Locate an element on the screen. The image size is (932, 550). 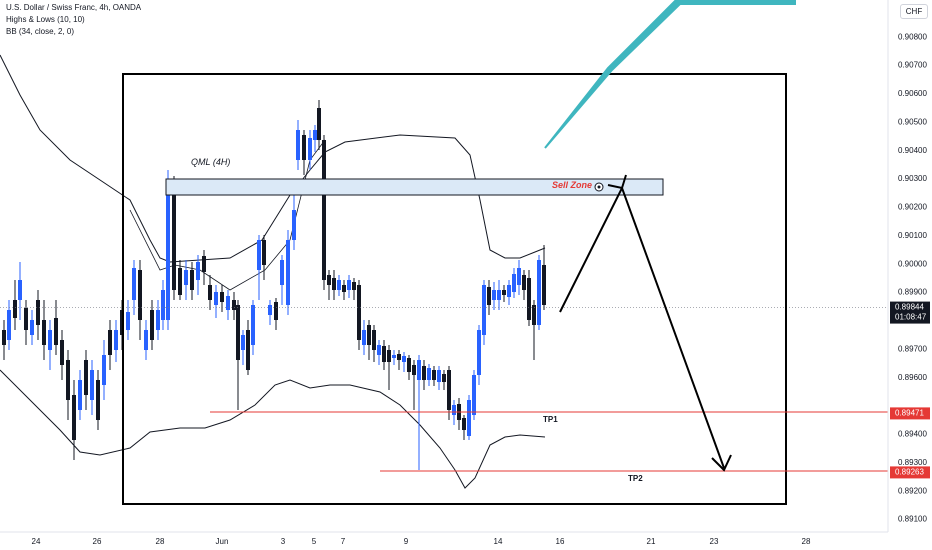
tp1-price-tag-text: 0.89471 is located at coordinates (909, 412).